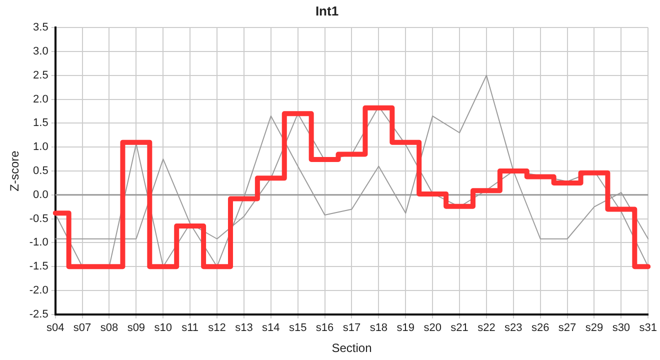 Image resolution: width=660 pixels, height=360 pixels. What do you see at coordinates (244, 328) in the screenshot?
I see `x-tick-label: s13` at bounding box center [244, 328].